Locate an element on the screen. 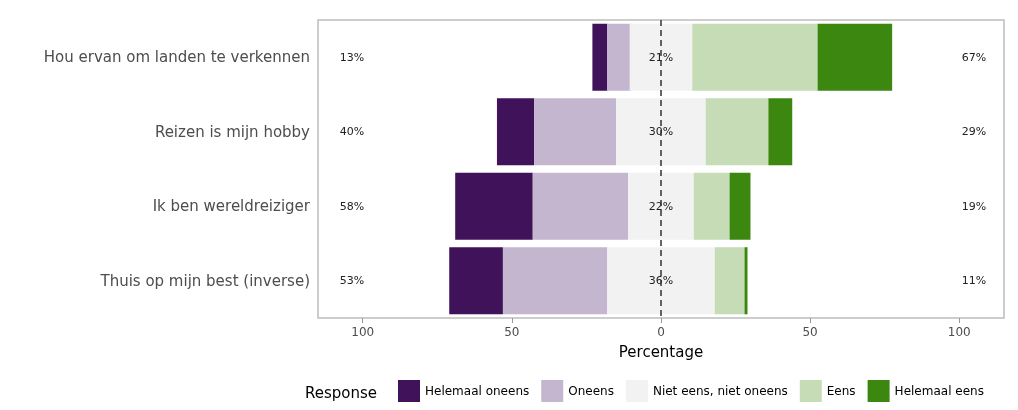 The image size is (1018, 410). data-label: 21% is located at coordinates (661, 57).